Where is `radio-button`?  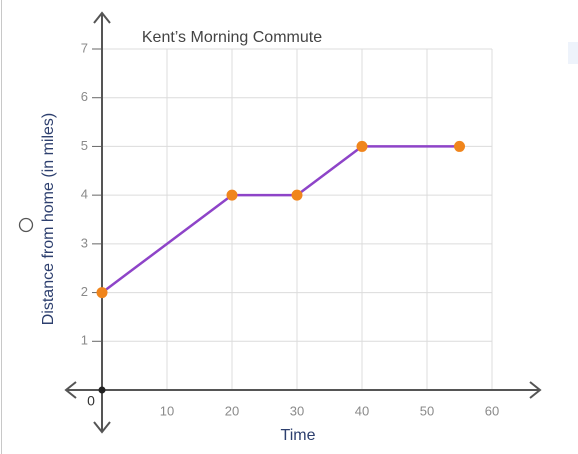 radio-button is located at coordinates (26, 225).